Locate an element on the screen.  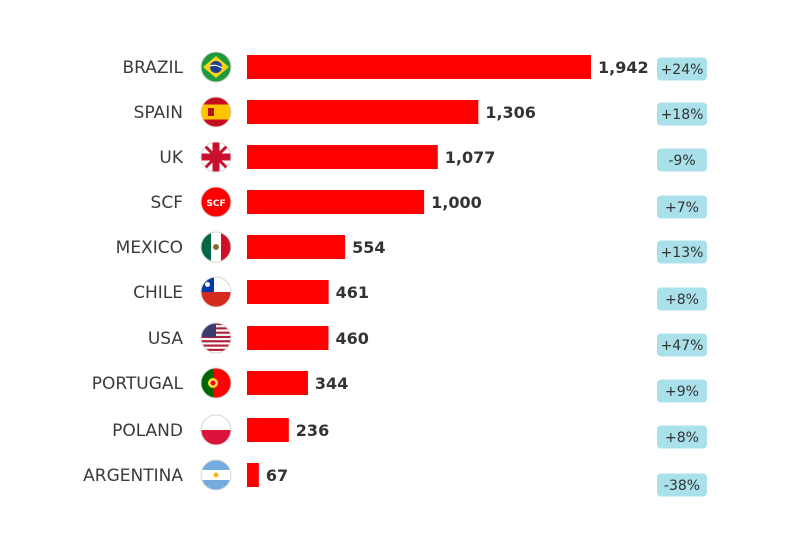
change-label: -38% is located at coordinates (682, 486).